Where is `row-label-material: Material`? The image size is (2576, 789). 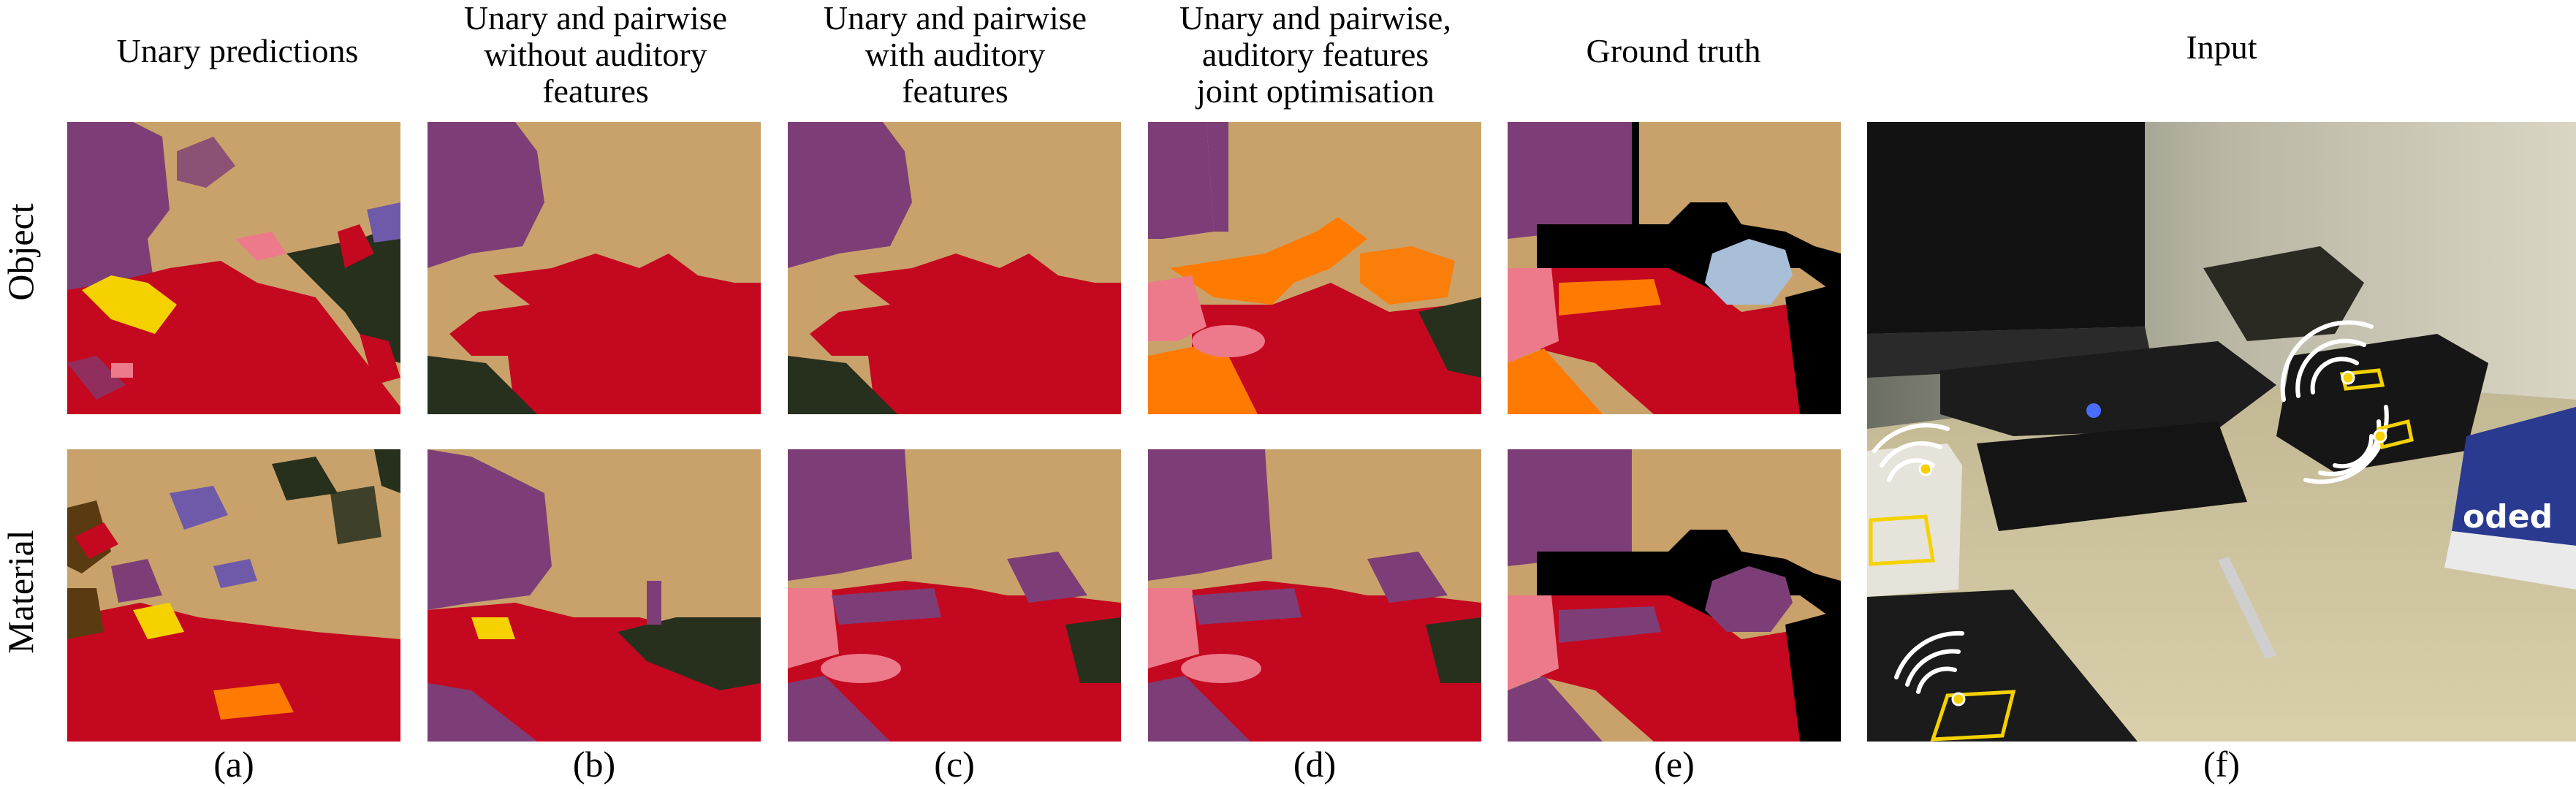 row-label-material: Material is located at coordinates (20, 592).